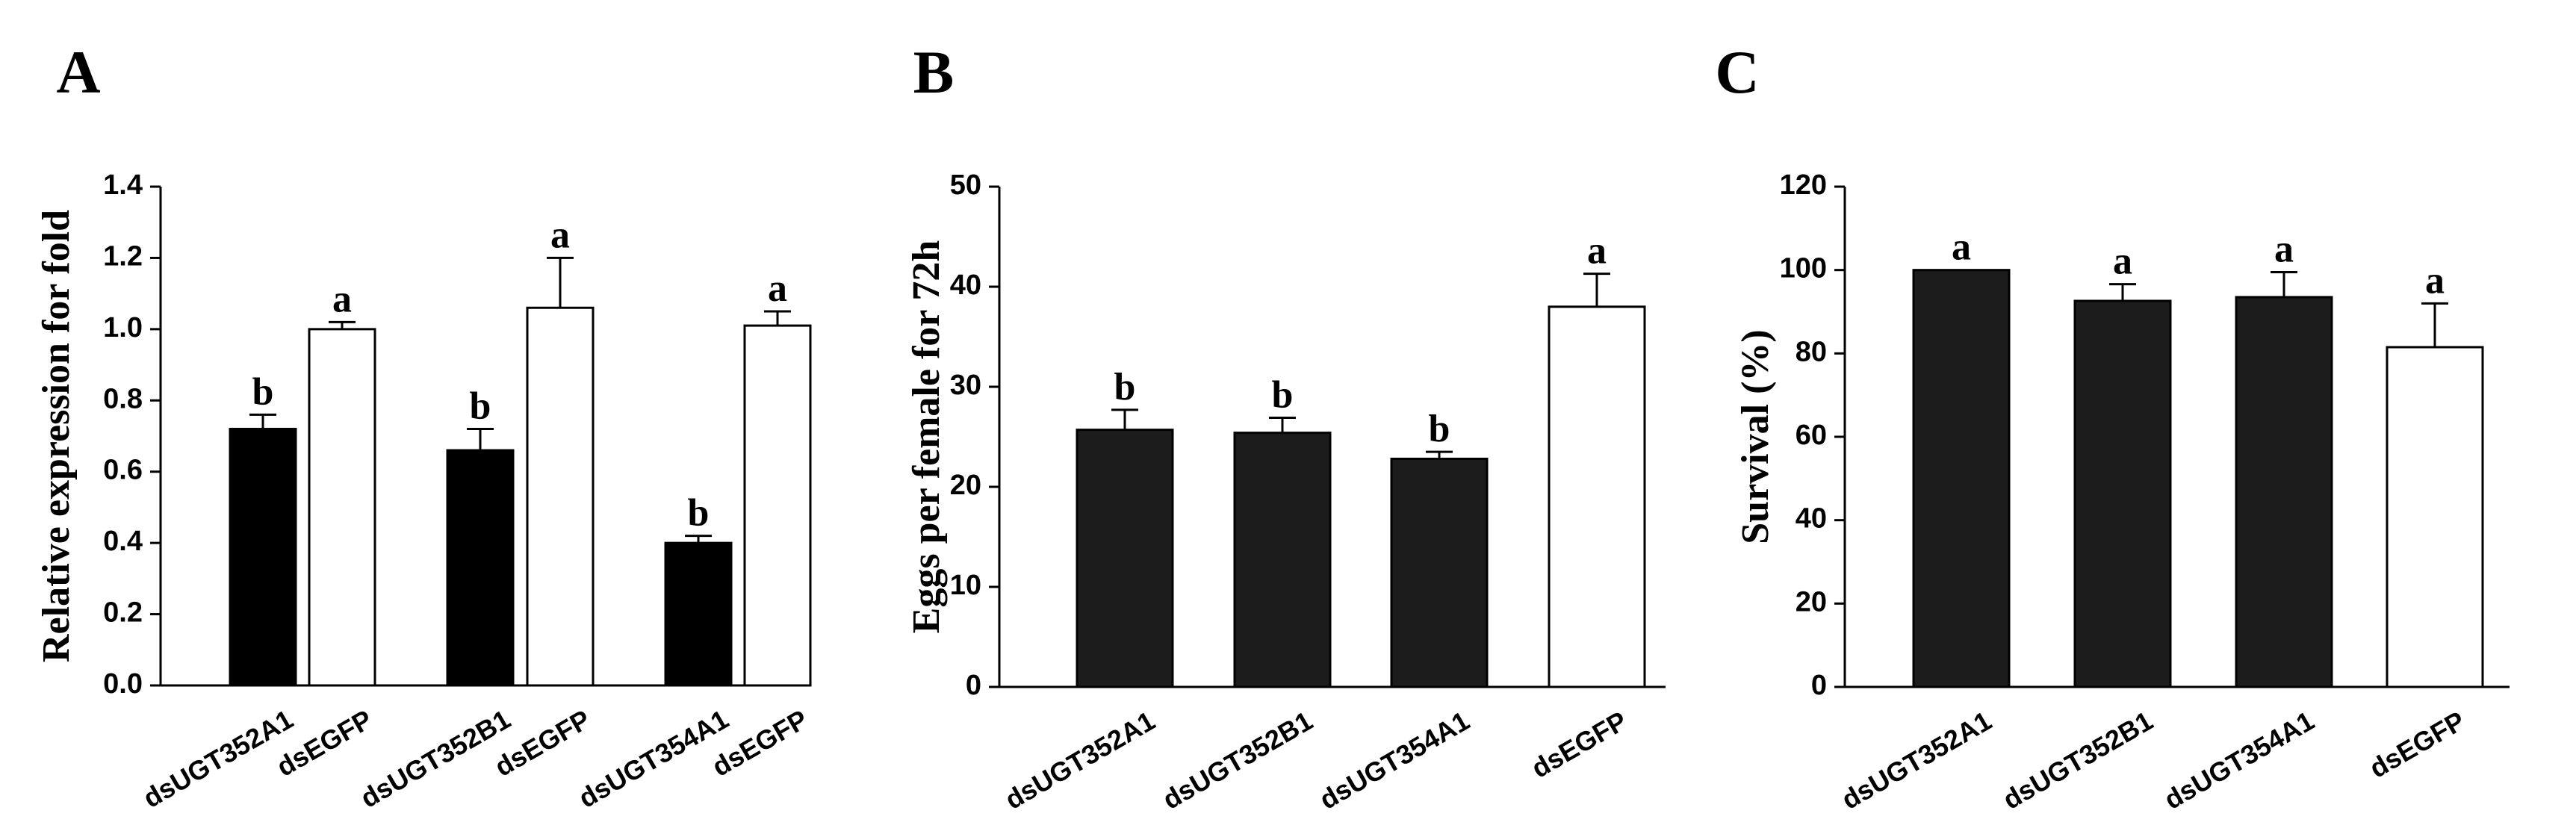  Describe the element at coordinates (123, 398) in the screenshot. I see `y-tick-label: 0.8` at that location.